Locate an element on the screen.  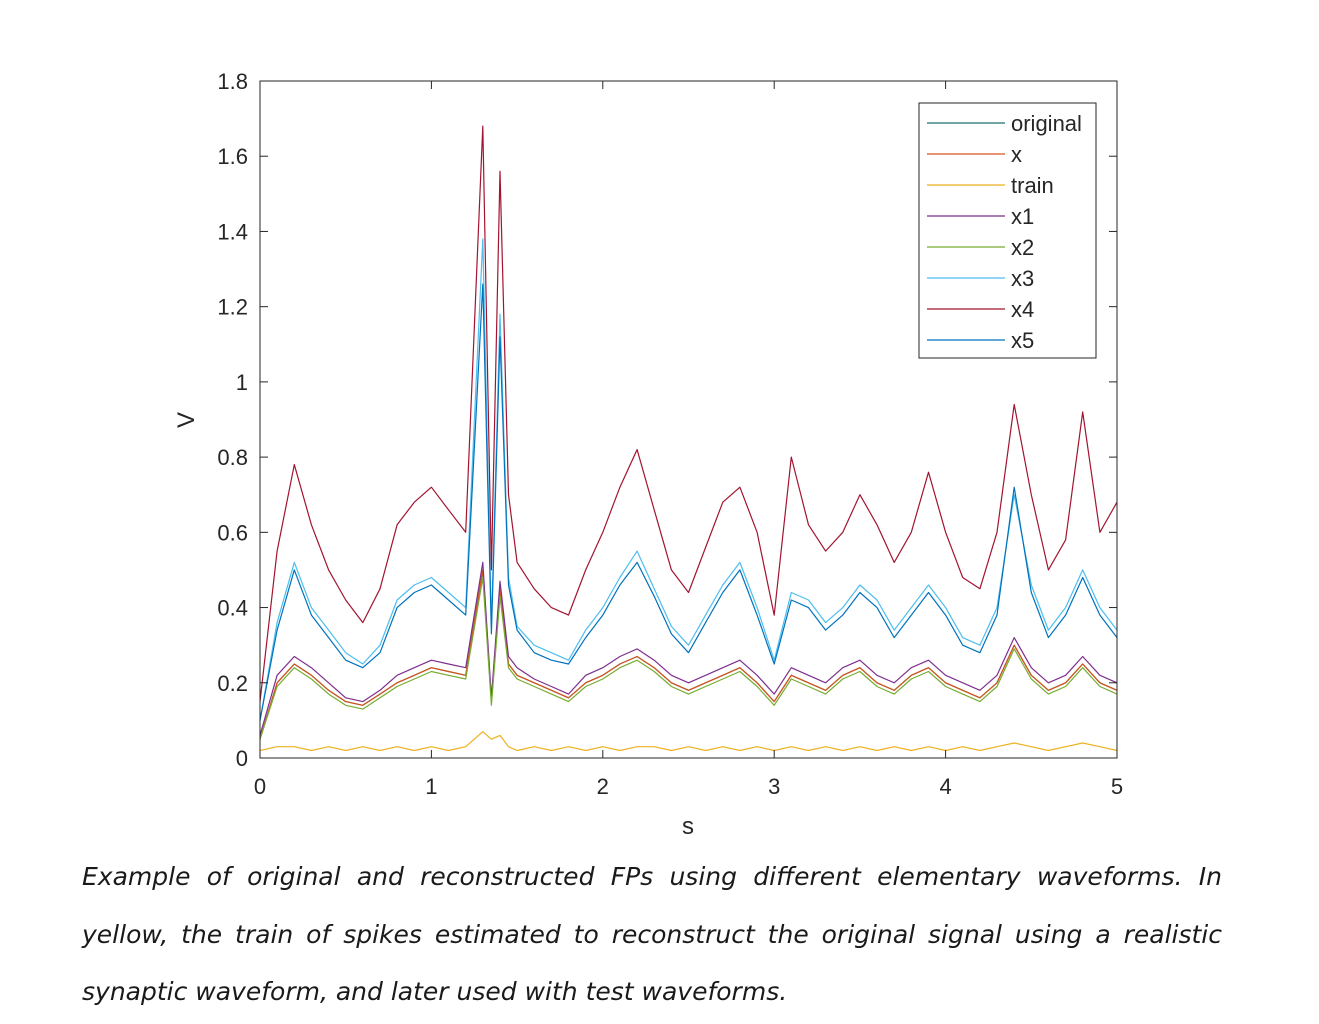
legend-label-x2: x2 is located at coordinates (1022, 247).